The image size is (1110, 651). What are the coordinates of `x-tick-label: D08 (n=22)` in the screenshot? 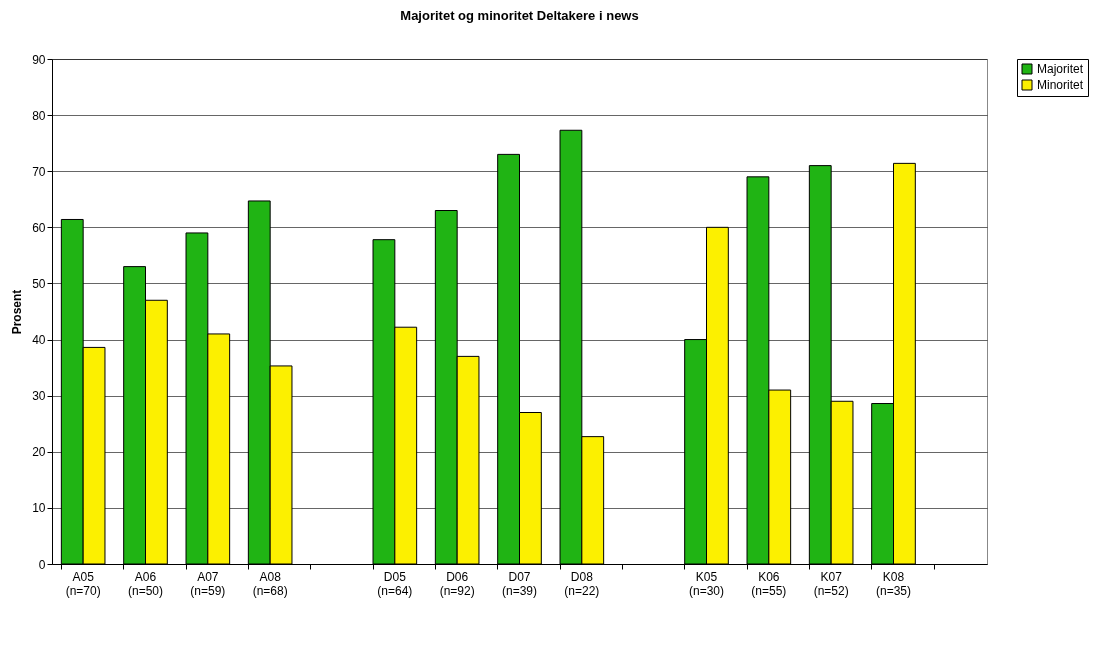 It's located at (582, 583).